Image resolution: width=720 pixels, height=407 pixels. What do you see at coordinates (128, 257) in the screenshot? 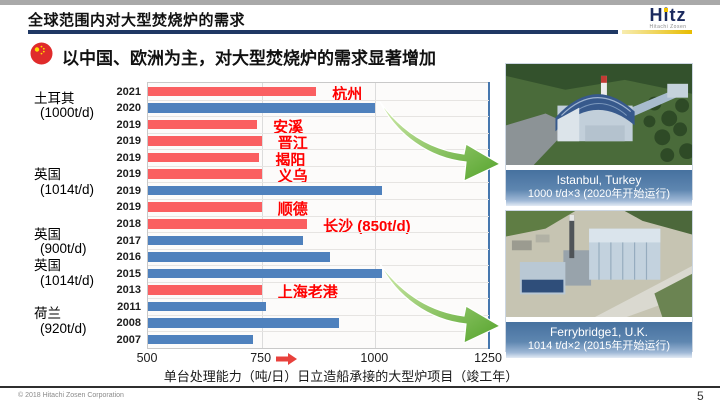
I see `year-axis-label: 2016` at bounding box center [128, 257].